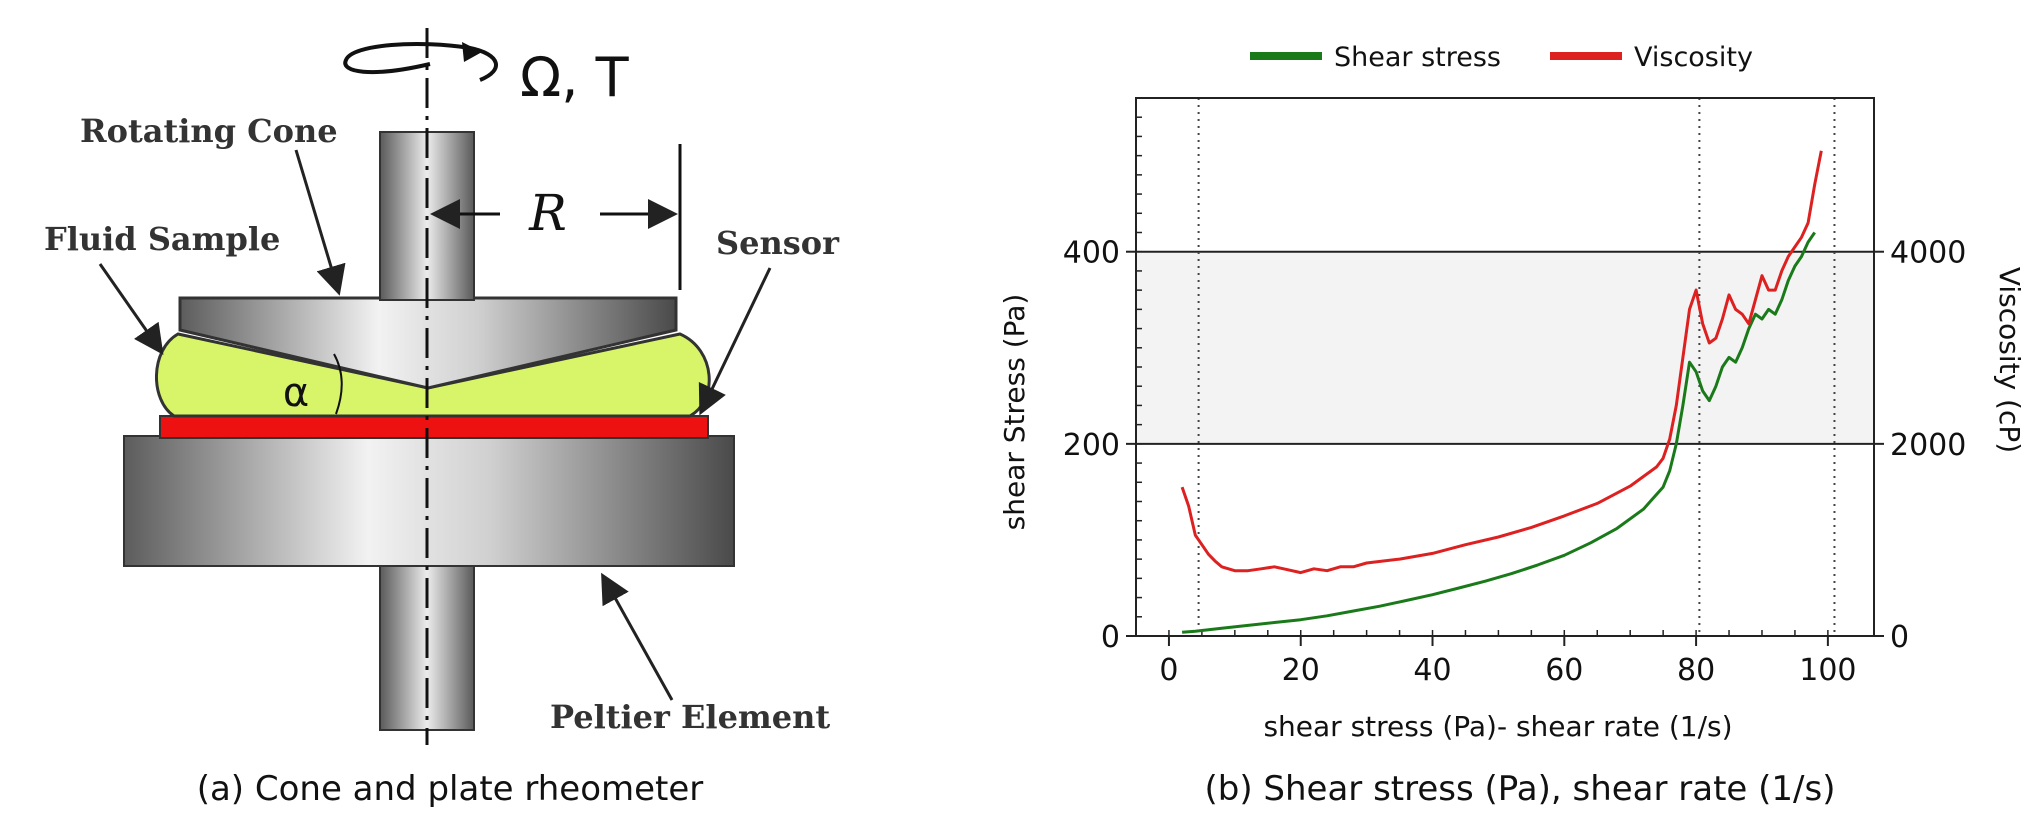  I want to click on y2-axis-label: Viscosity (cP), so click(2009, 360).